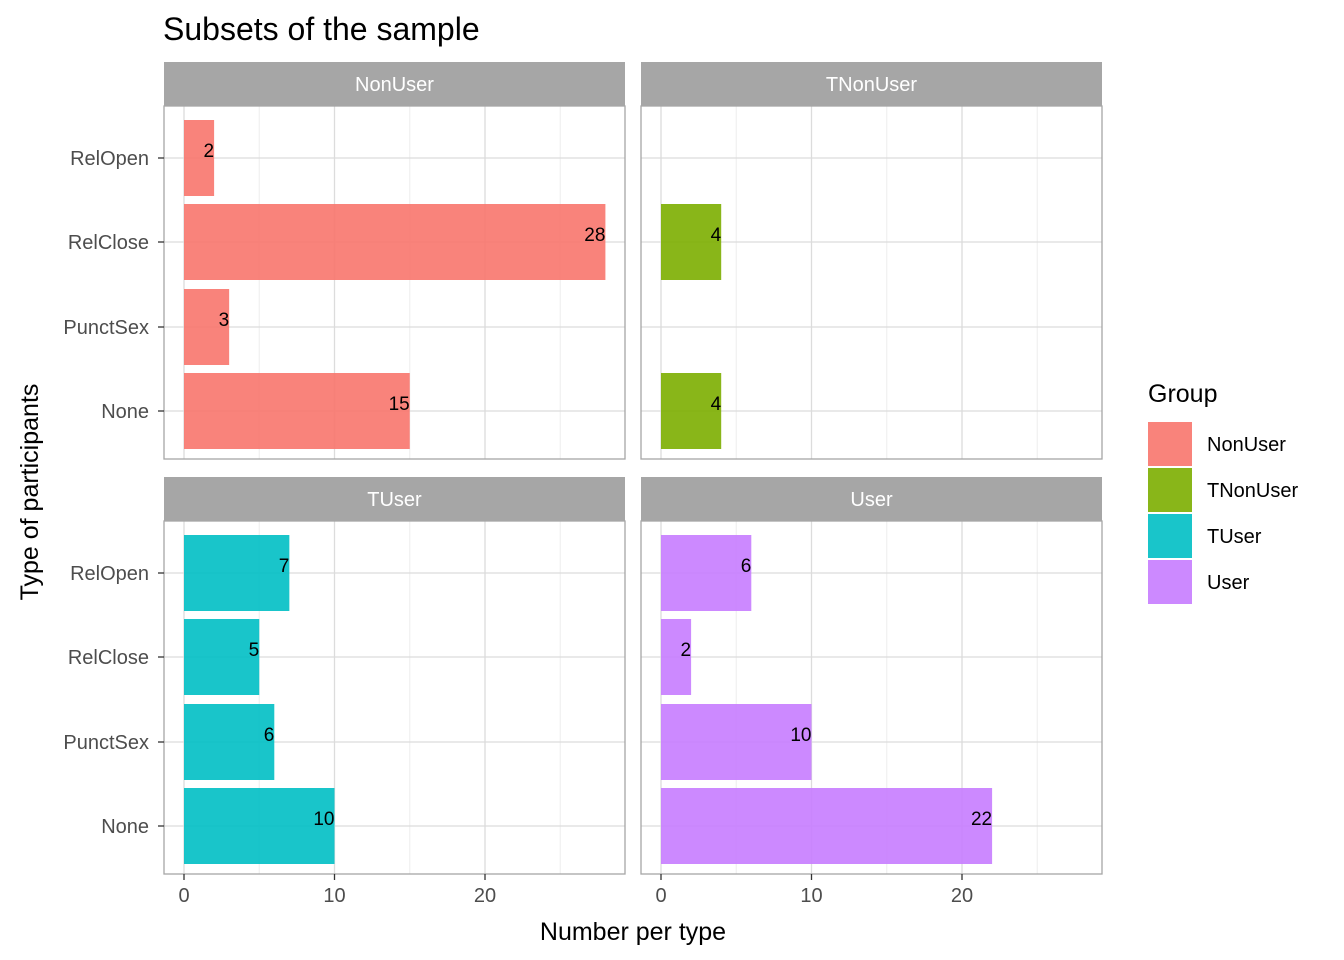 This screenshot has height=960, width=1344. I want to click on bar-user-none, so click(827, 826).